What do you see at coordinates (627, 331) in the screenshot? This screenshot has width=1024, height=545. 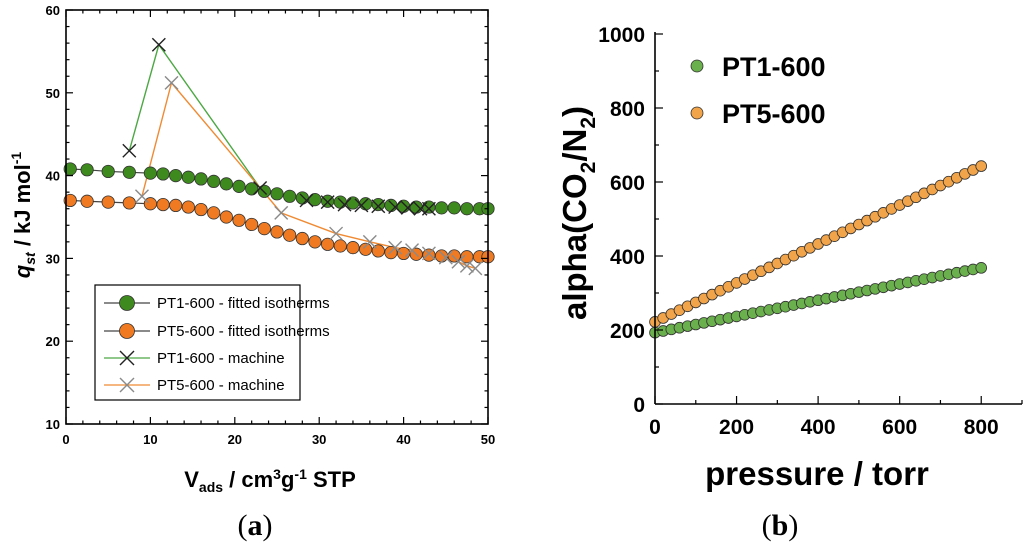 I see `y-tick-label: 200` at bounding box center [627, 331].